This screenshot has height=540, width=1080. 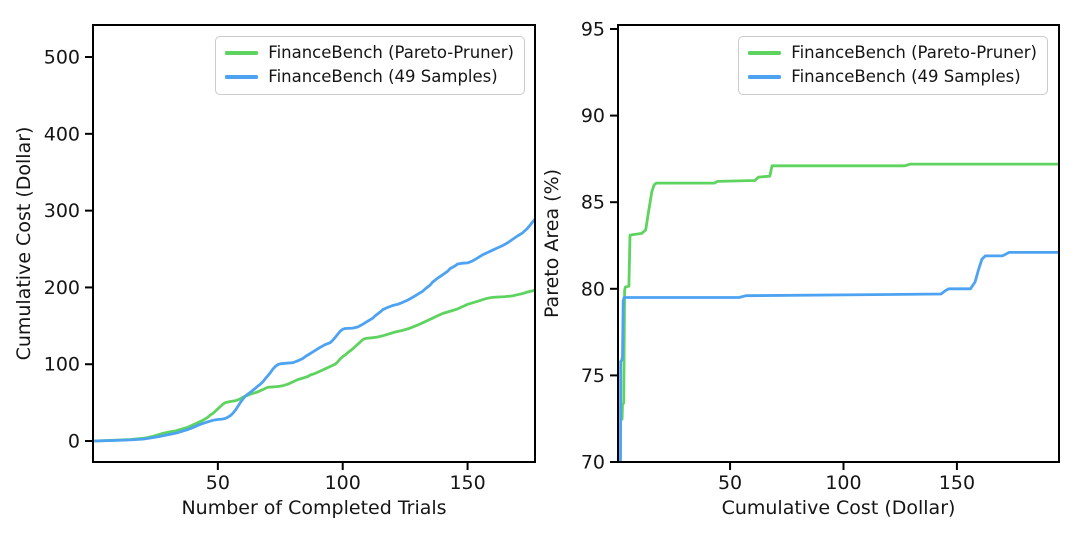 What do you see at coordinates (62, 134) in the screenshot?
I see `y-axis-tick-label: 400` at bounding box center [62, 134].